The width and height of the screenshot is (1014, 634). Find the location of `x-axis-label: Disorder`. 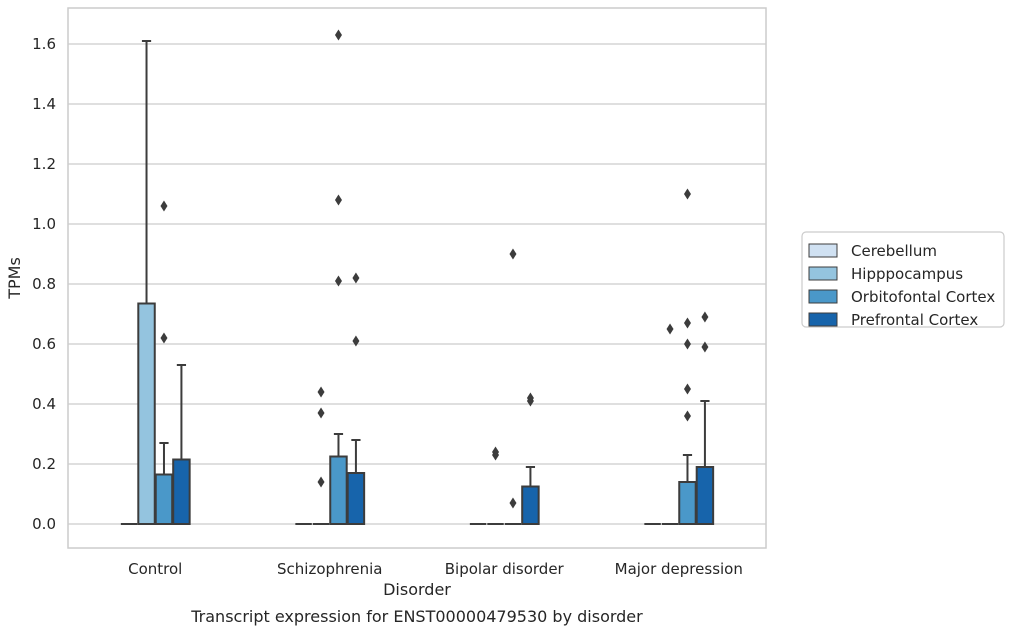

x-axis-label: Disorder is located at coordinates (417, 589).